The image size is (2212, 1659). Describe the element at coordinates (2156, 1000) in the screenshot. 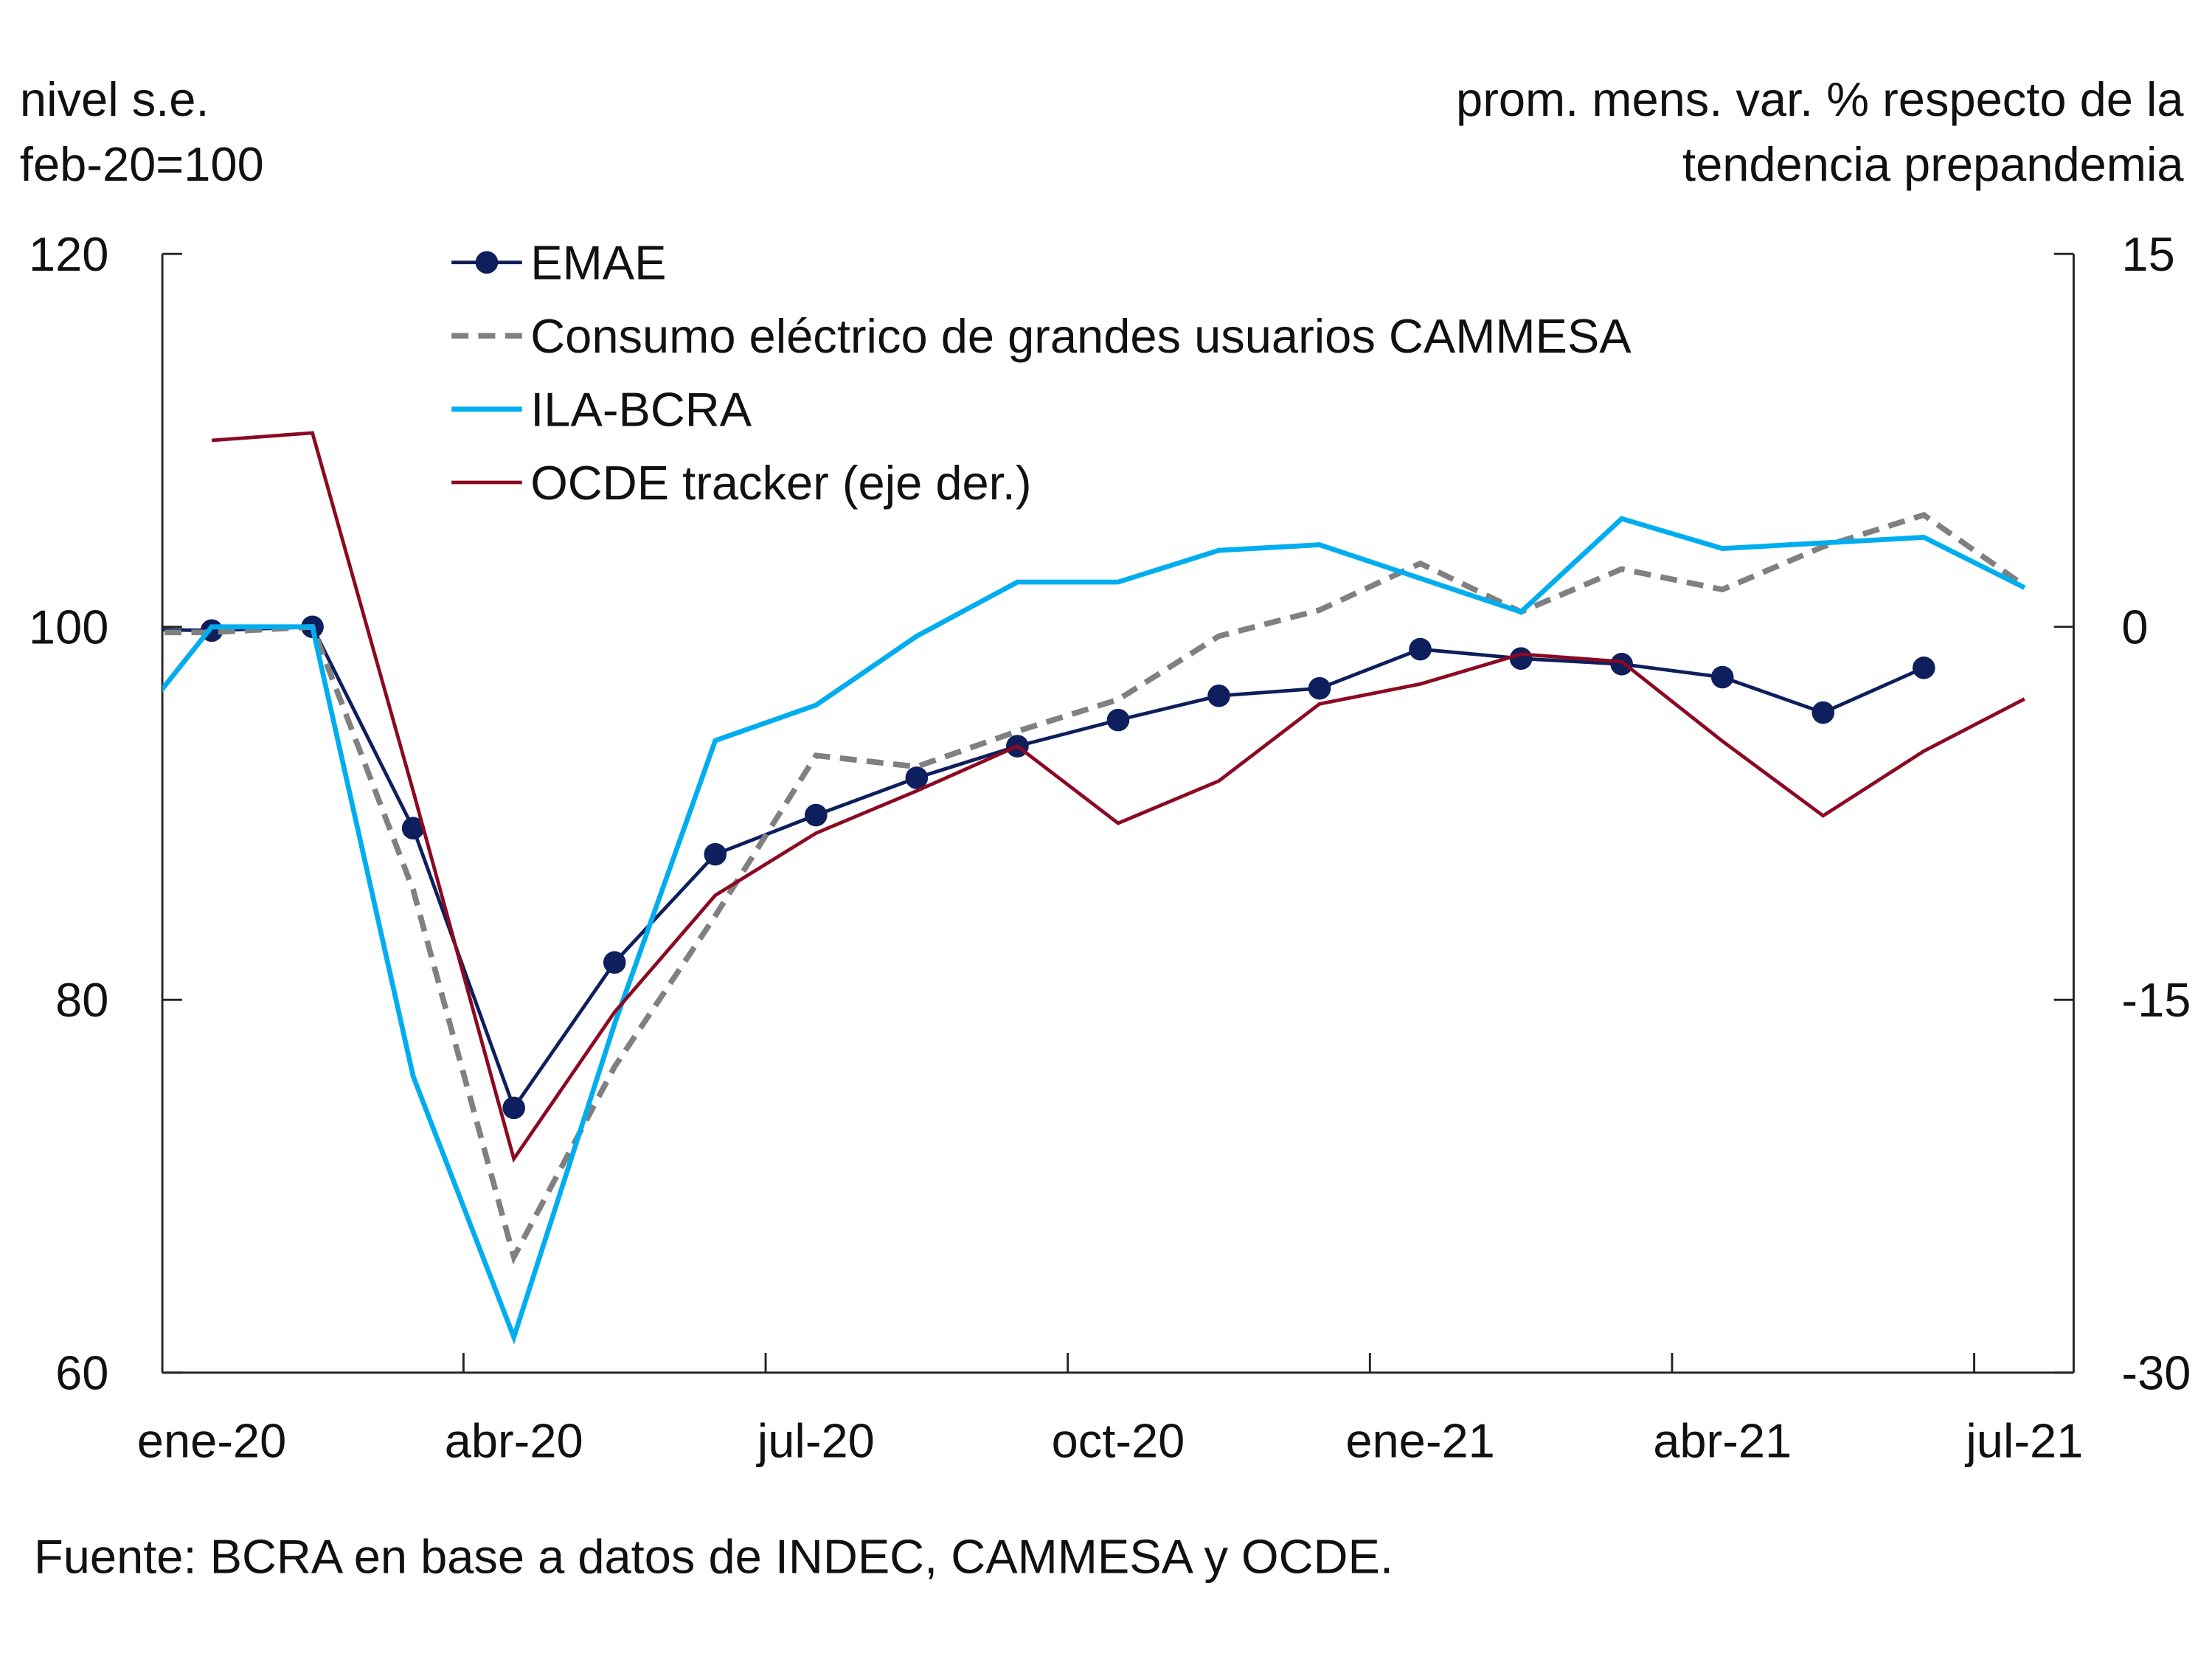

I see `right-tick-label: -15` at that location.